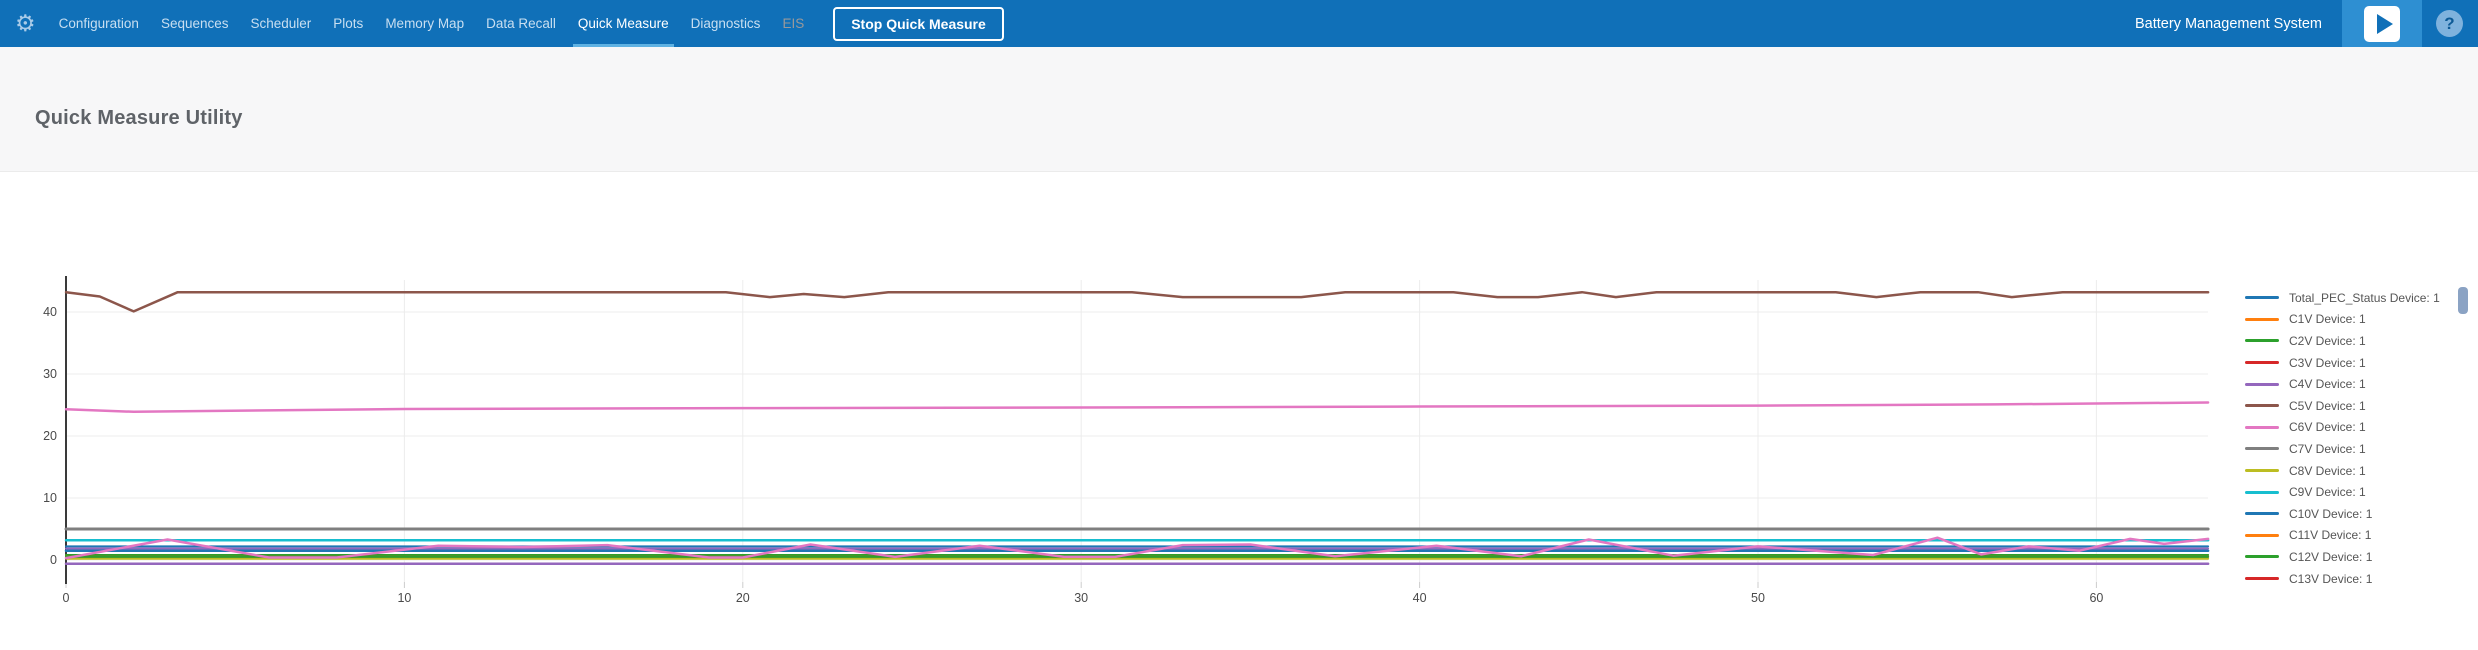 This screenshot has height=650, width=2478. Describe the element at coordinates (2327, 340) in the screenshot. I see `legend-label: C2V Device: 1` at that location.